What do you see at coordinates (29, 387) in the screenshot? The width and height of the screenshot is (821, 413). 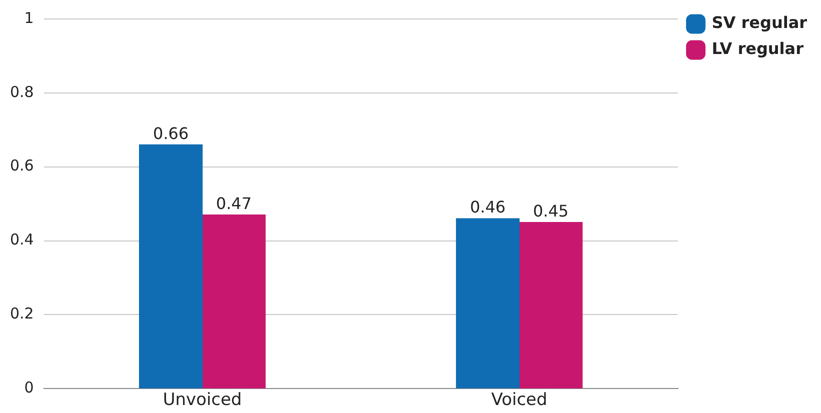 I see `y-tick-label: 0` at bounding box center [29, 387].